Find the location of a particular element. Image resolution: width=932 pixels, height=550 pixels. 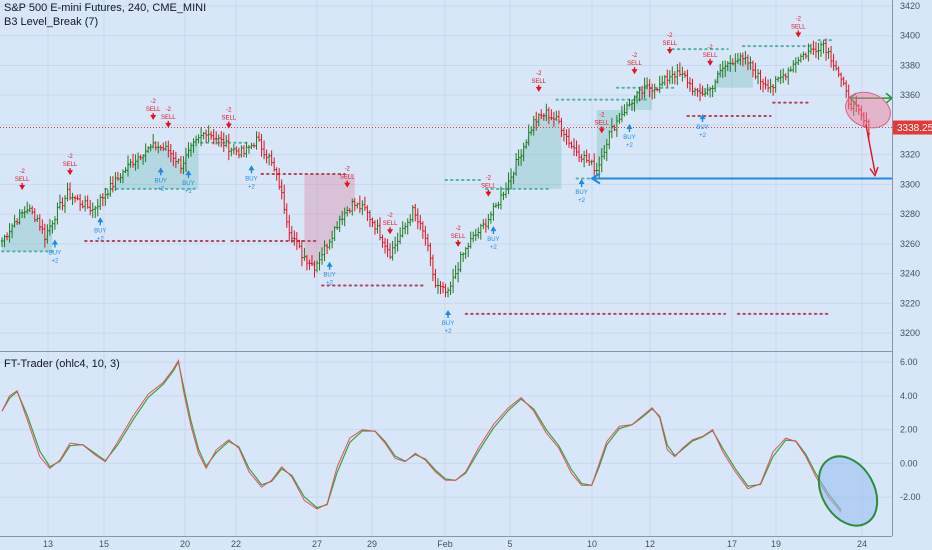

time-tick-label: 5 is located at coordinates (509, 544).